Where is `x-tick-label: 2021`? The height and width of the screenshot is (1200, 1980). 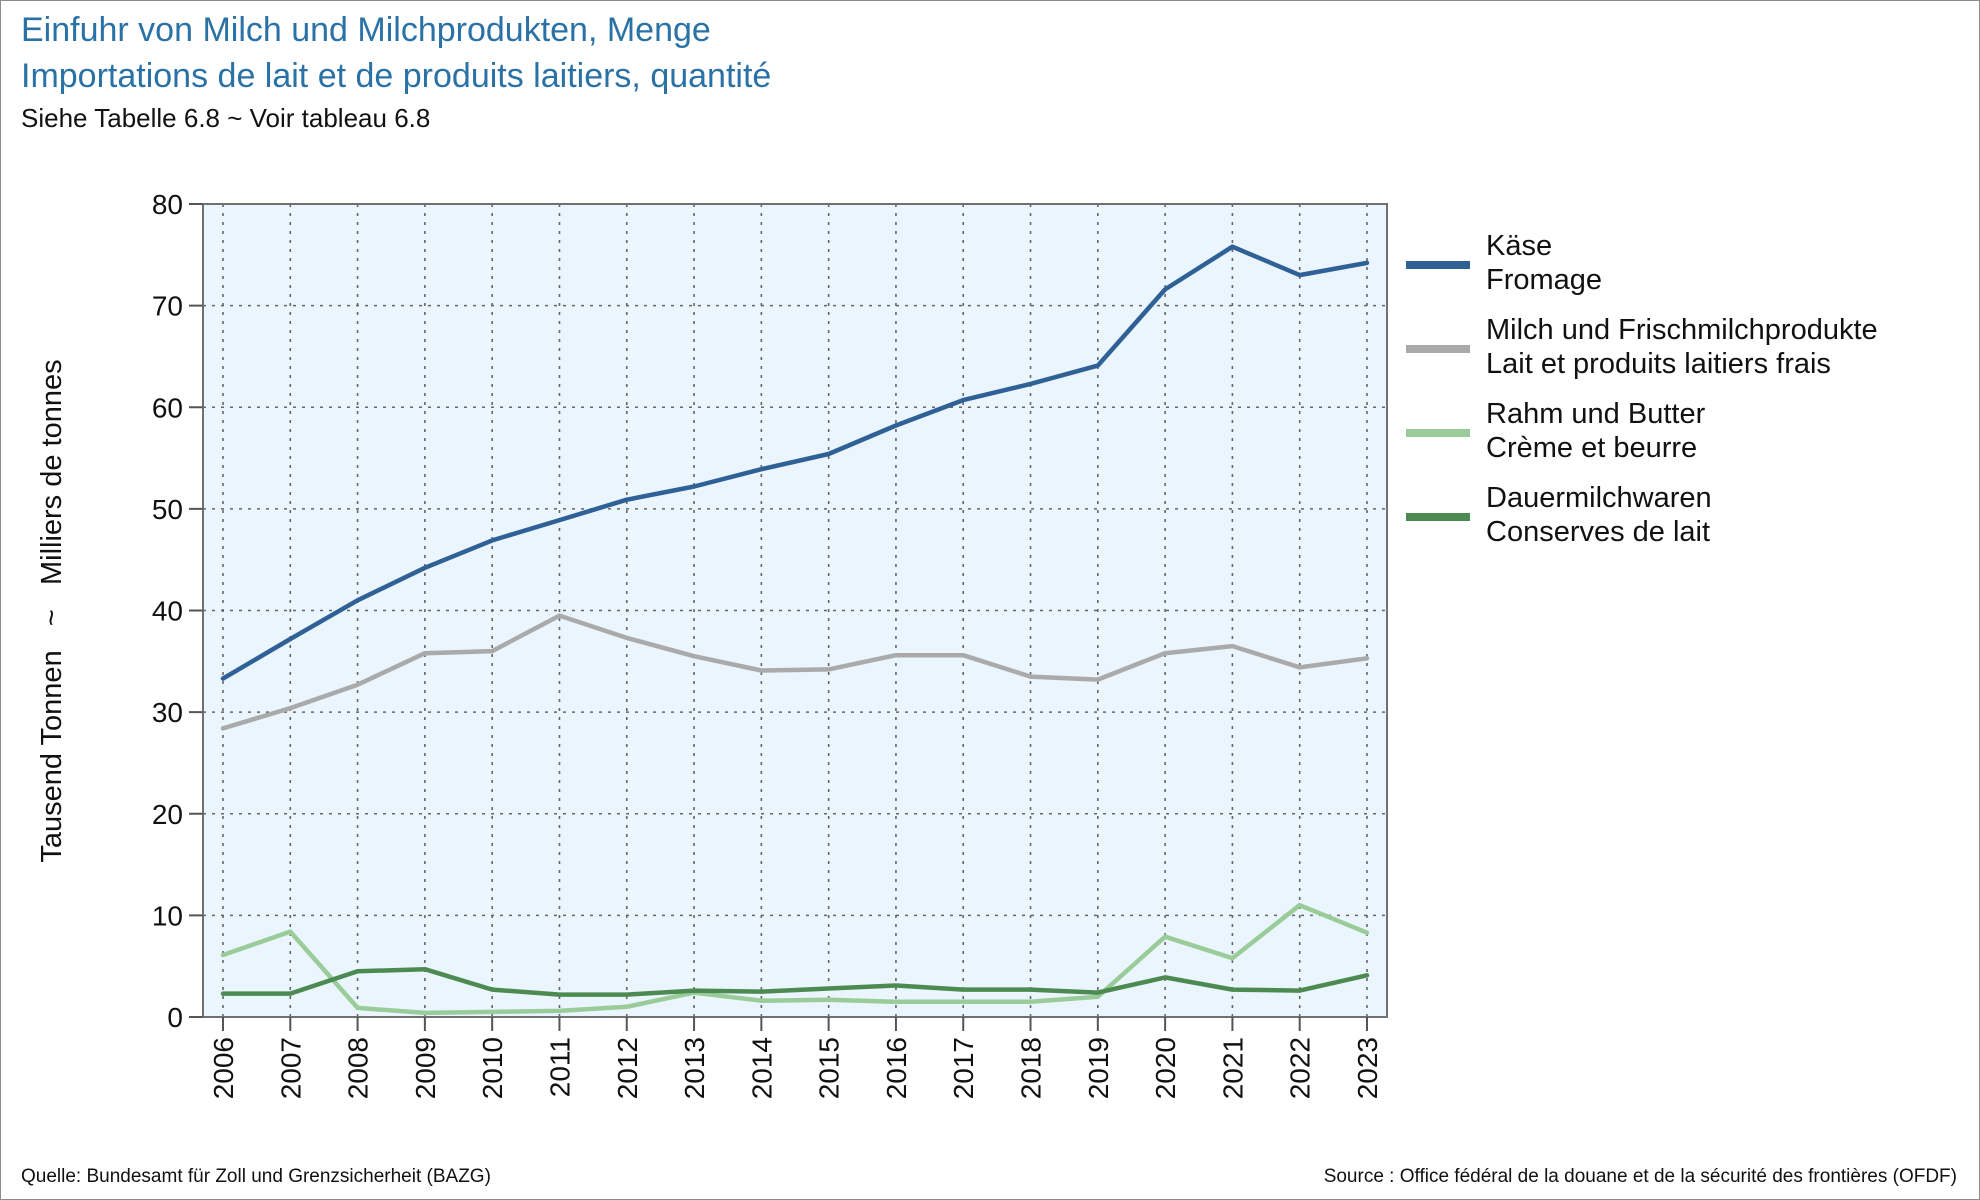
x-tick-label: 2021 is located at coordinates (1232, 1068).